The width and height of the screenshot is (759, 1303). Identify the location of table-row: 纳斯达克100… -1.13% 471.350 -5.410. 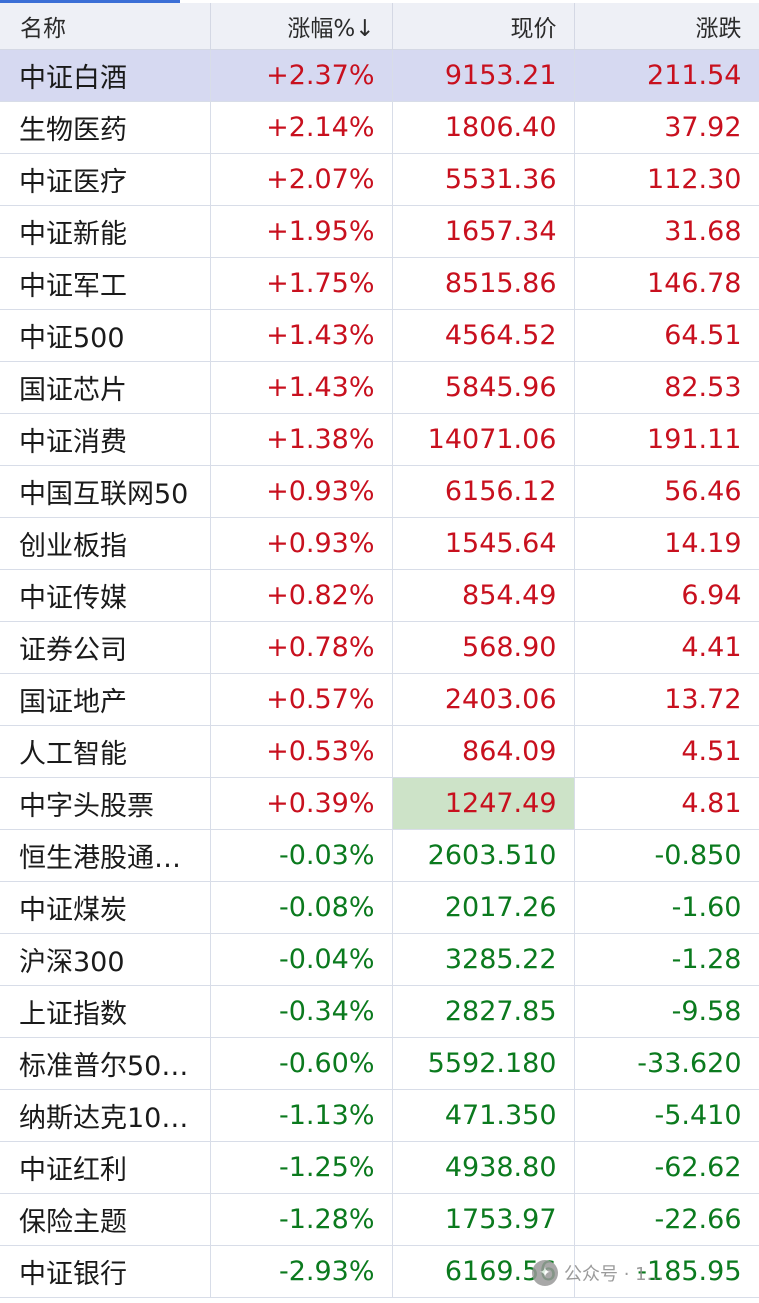
(379, 1115).